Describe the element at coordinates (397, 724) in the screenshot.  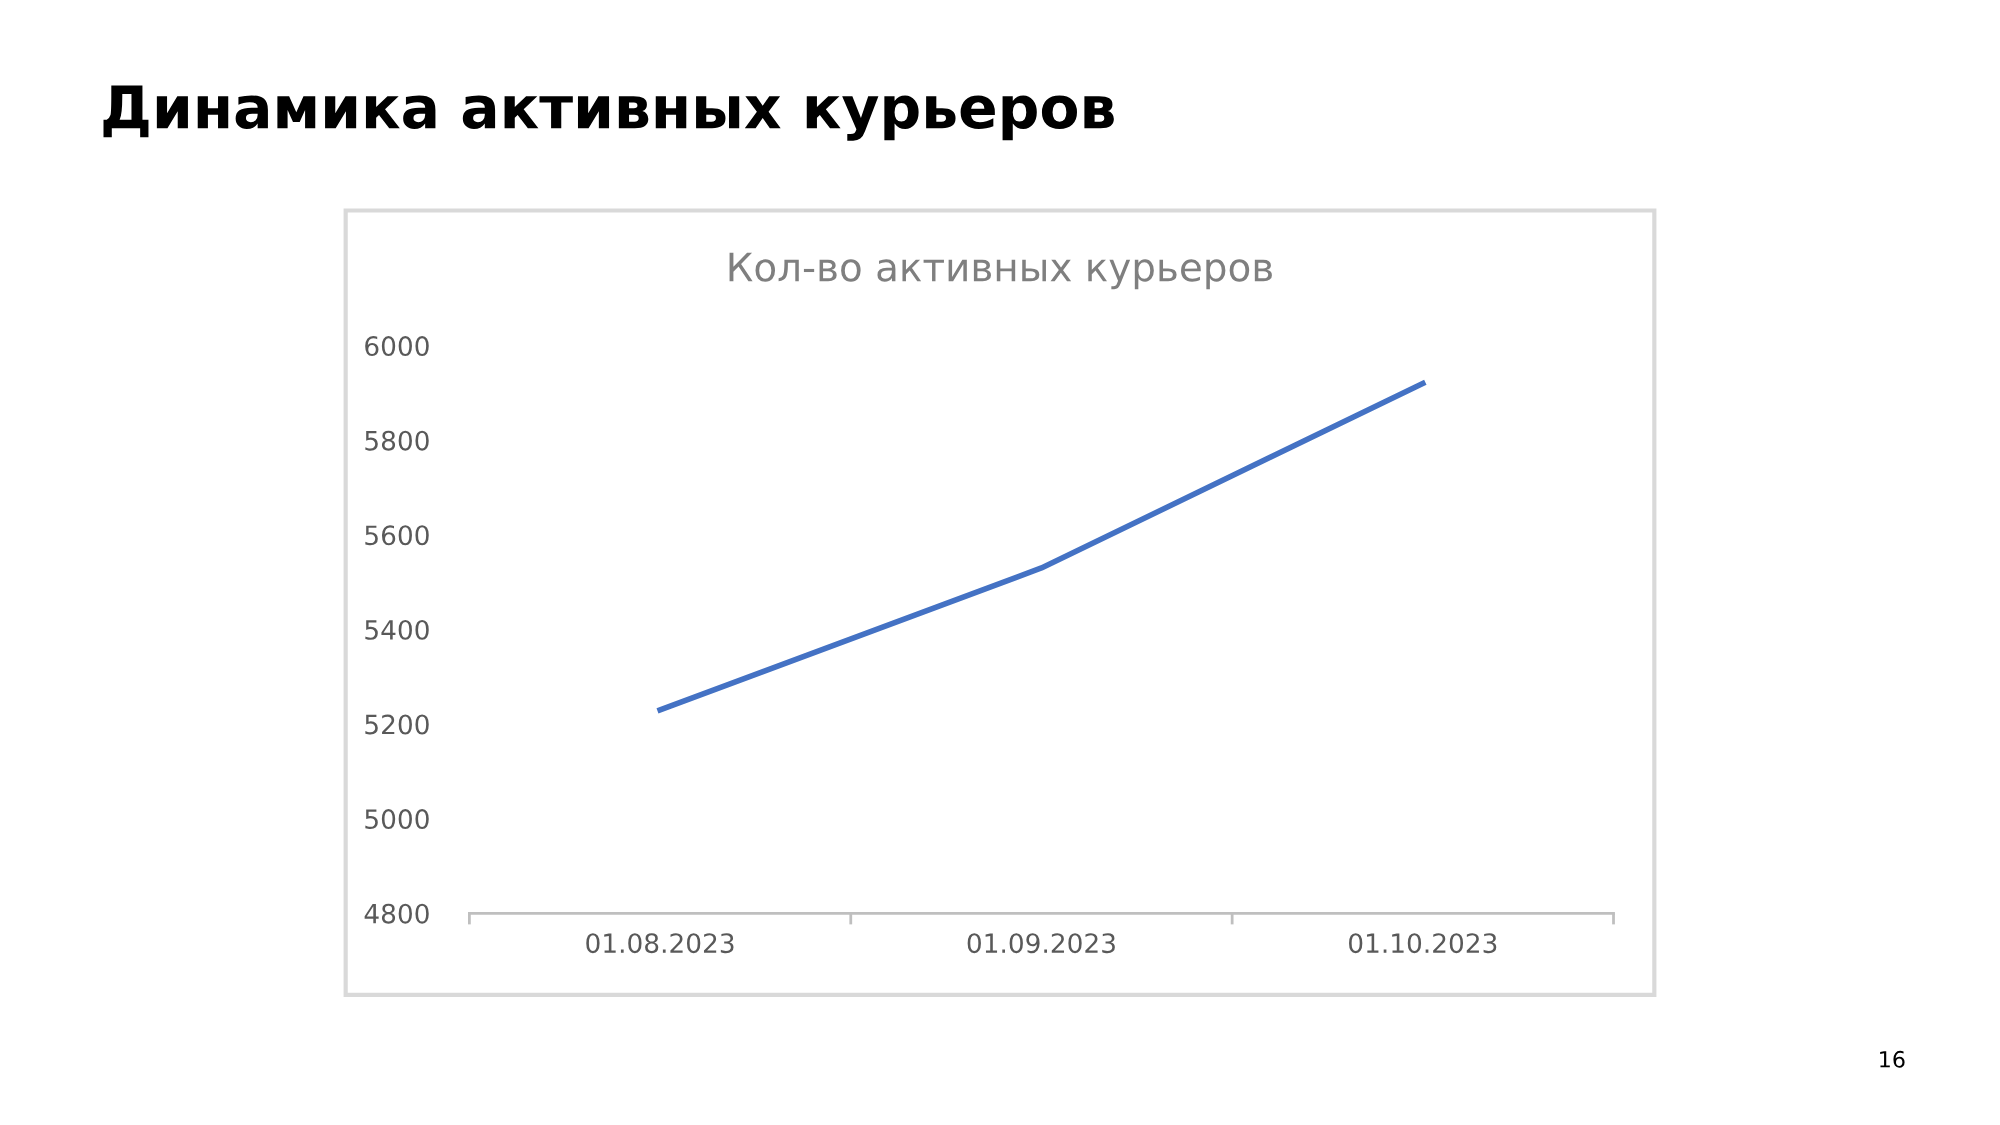
I see `y-tick-label: 5200` at that location.